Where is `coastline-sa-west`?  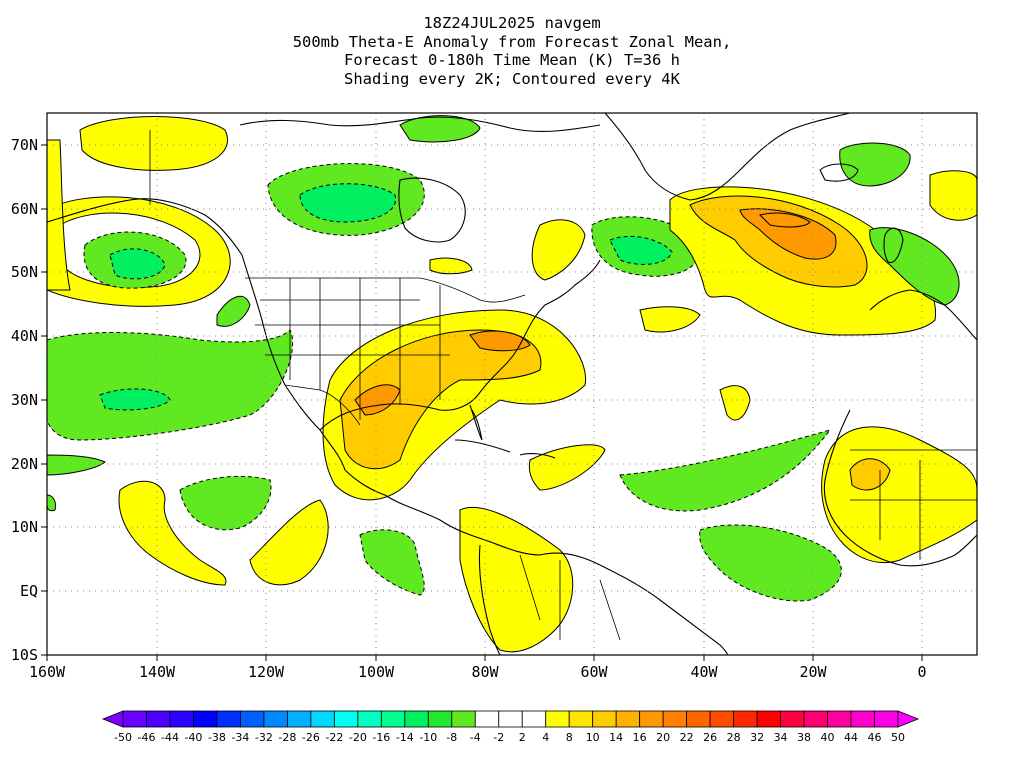
coastline-sa-west is located at coordinates (489, 599).